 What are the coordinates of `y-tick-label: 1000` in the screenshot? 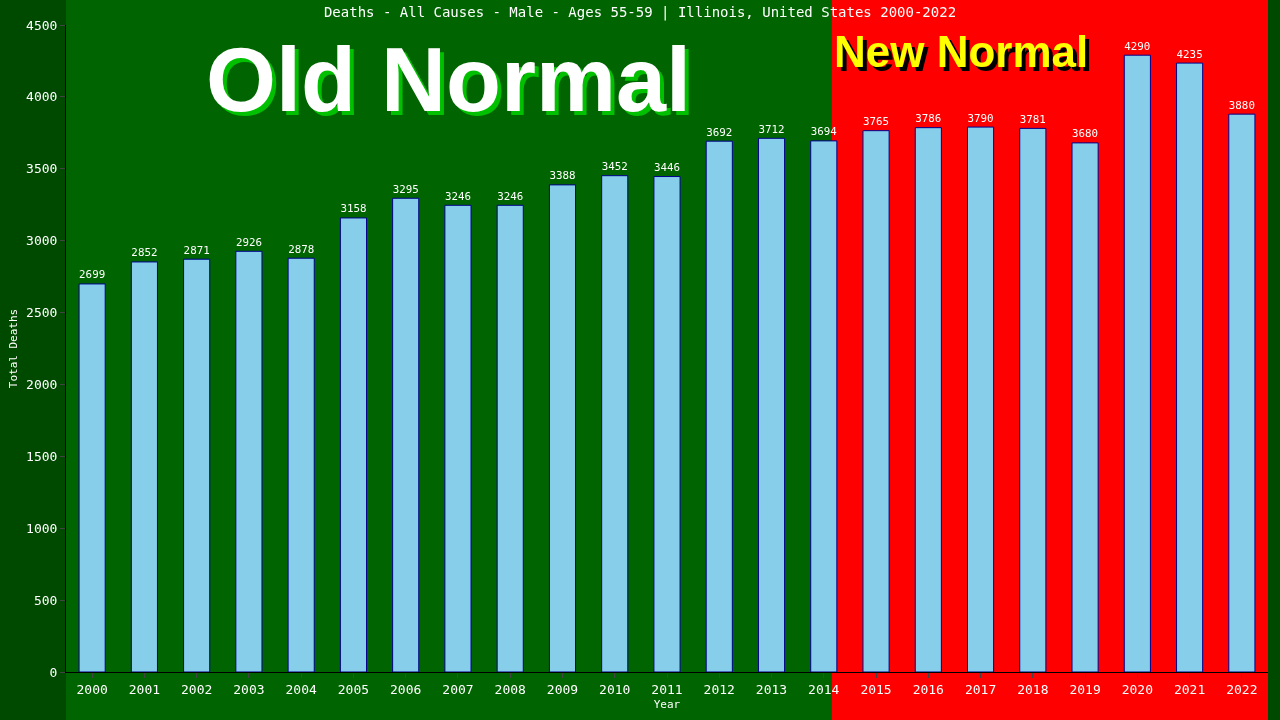 It's located at (42, 528).